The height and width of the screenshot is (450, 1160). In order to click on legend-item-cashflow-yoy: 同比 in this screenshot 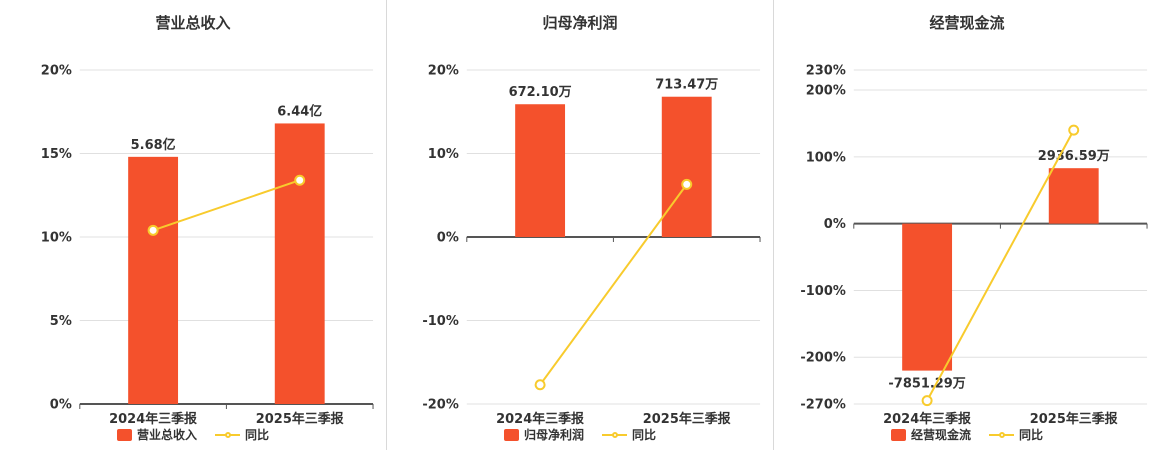, I will do `click(1016, 434)`.